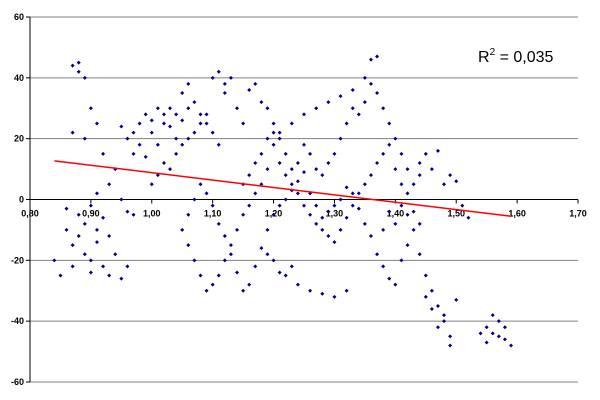  Describe the element at coordinates (516, 56) in the screenshot. I see `r-squared-annotation: R2 = 0,035` at that location.